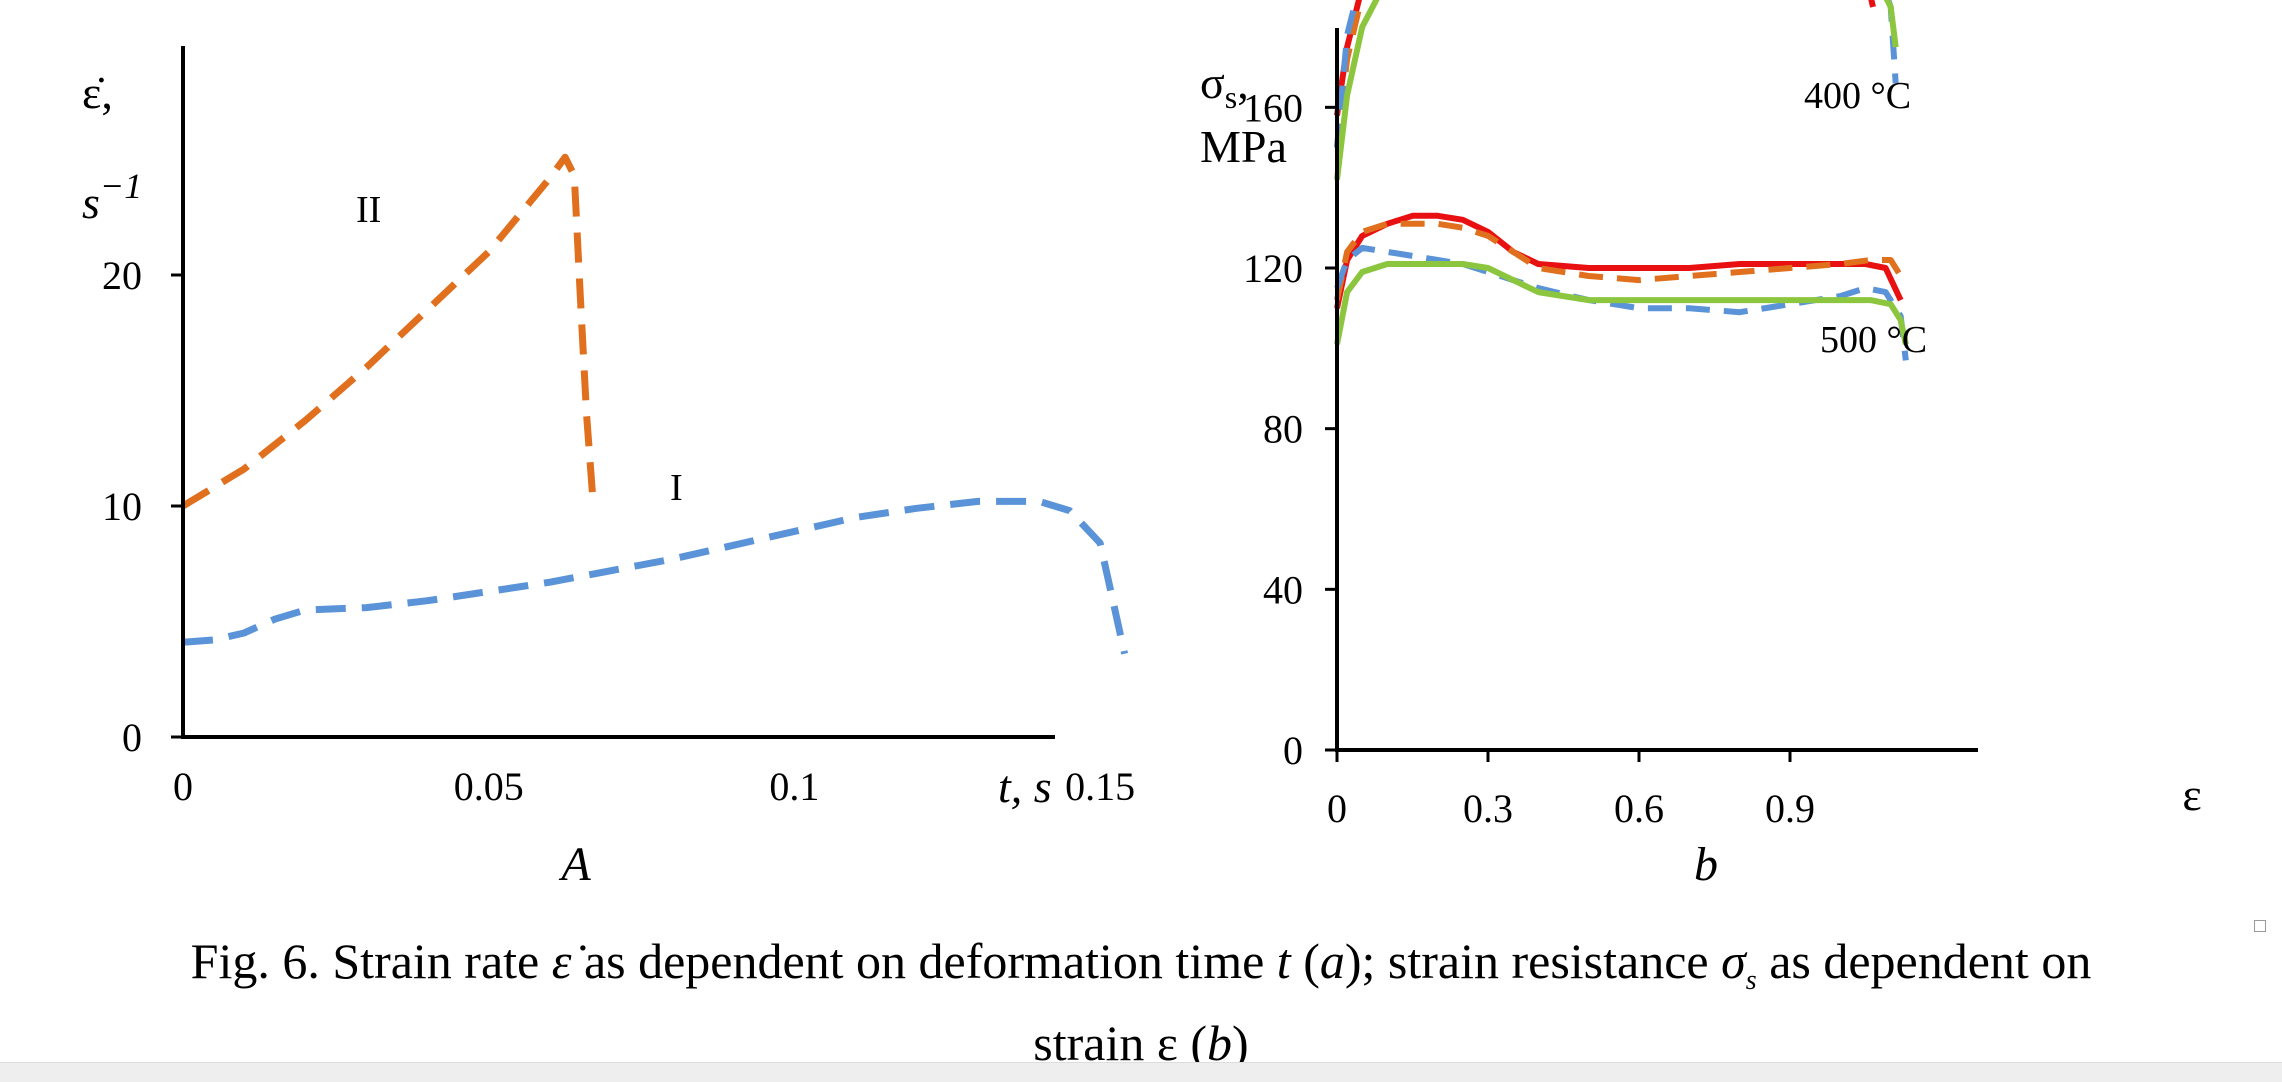 The height and width of the screenshot is (1082, 2282). I want to click on chart-a-x-tick-label: 0.1, so click(794, 786).